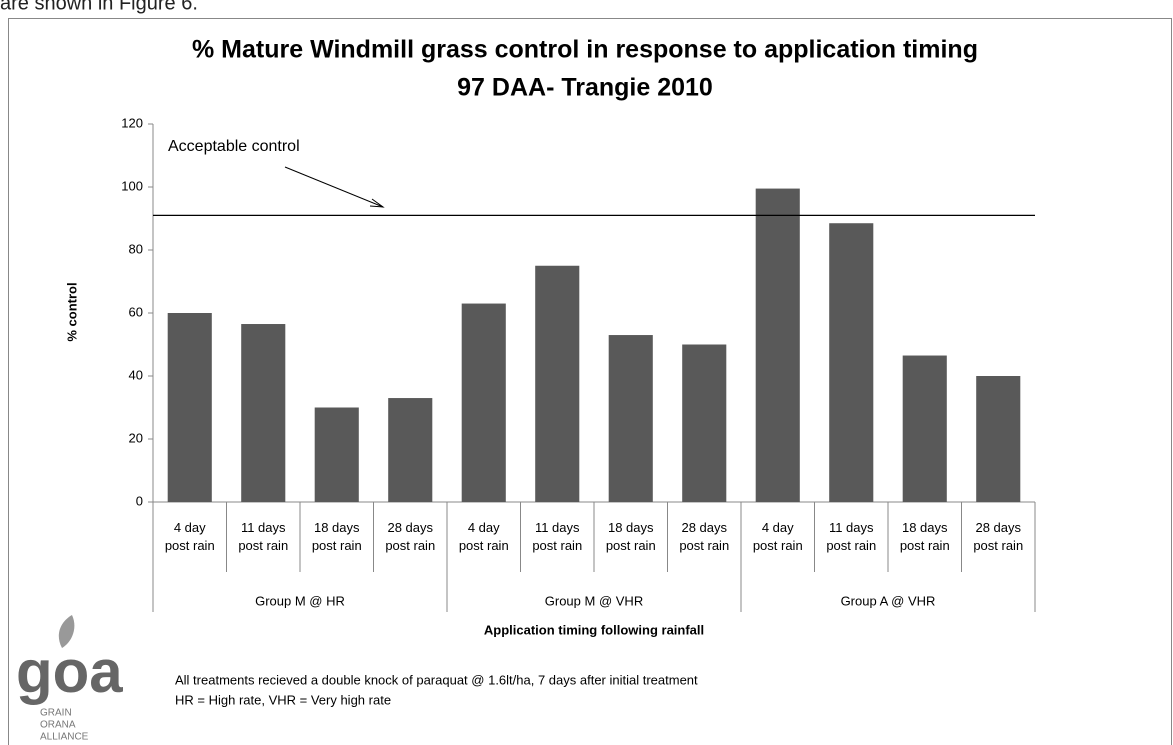 This screenshot has height=745, width=1173. What do you see at coordinates (234, 146) in the screenshot?
I see `annotation: Acceptable control` at bounding box center [234, 146].